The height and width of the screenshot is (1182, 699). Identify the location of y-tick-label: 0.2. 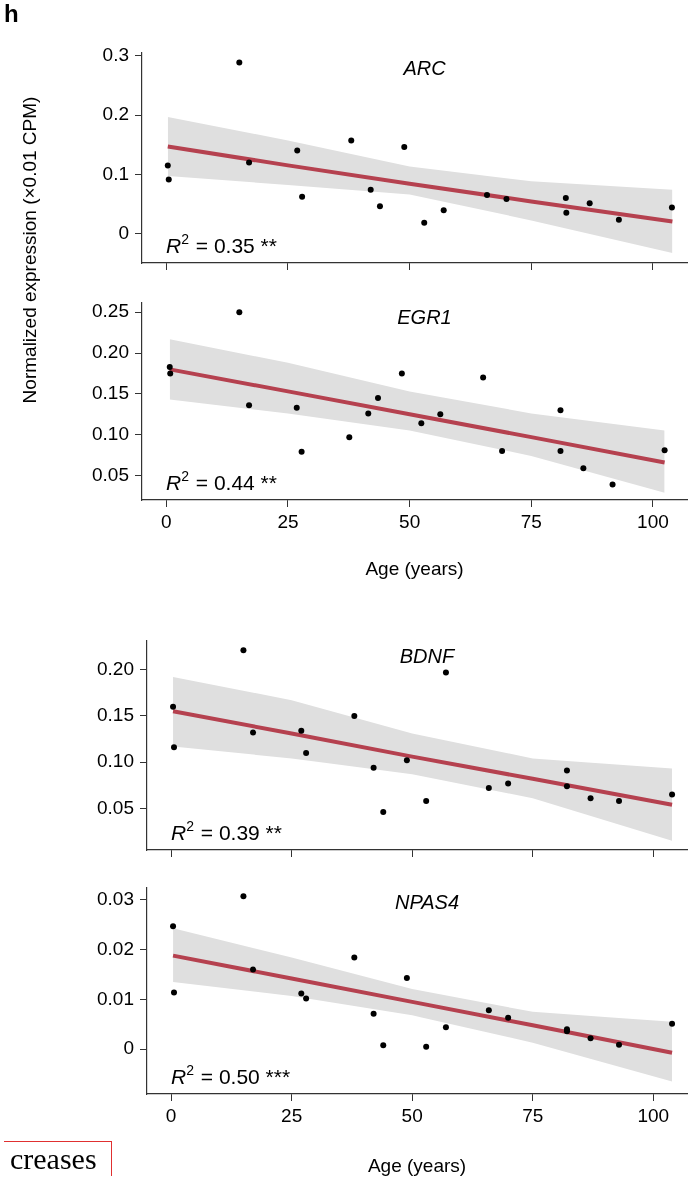
(115, 114).